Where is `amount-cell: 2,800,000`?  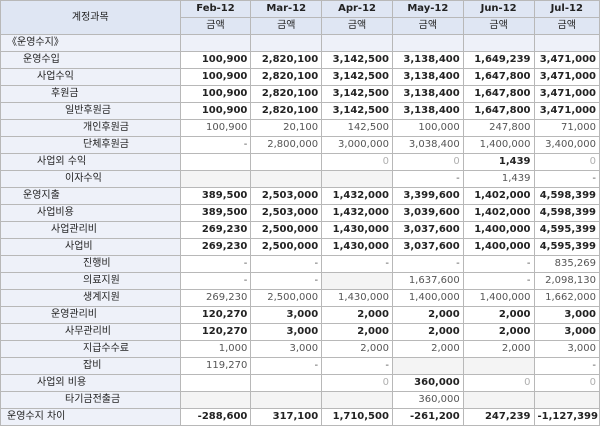
amount-cell: 2,800,000 is located at coordinates (286, 145).